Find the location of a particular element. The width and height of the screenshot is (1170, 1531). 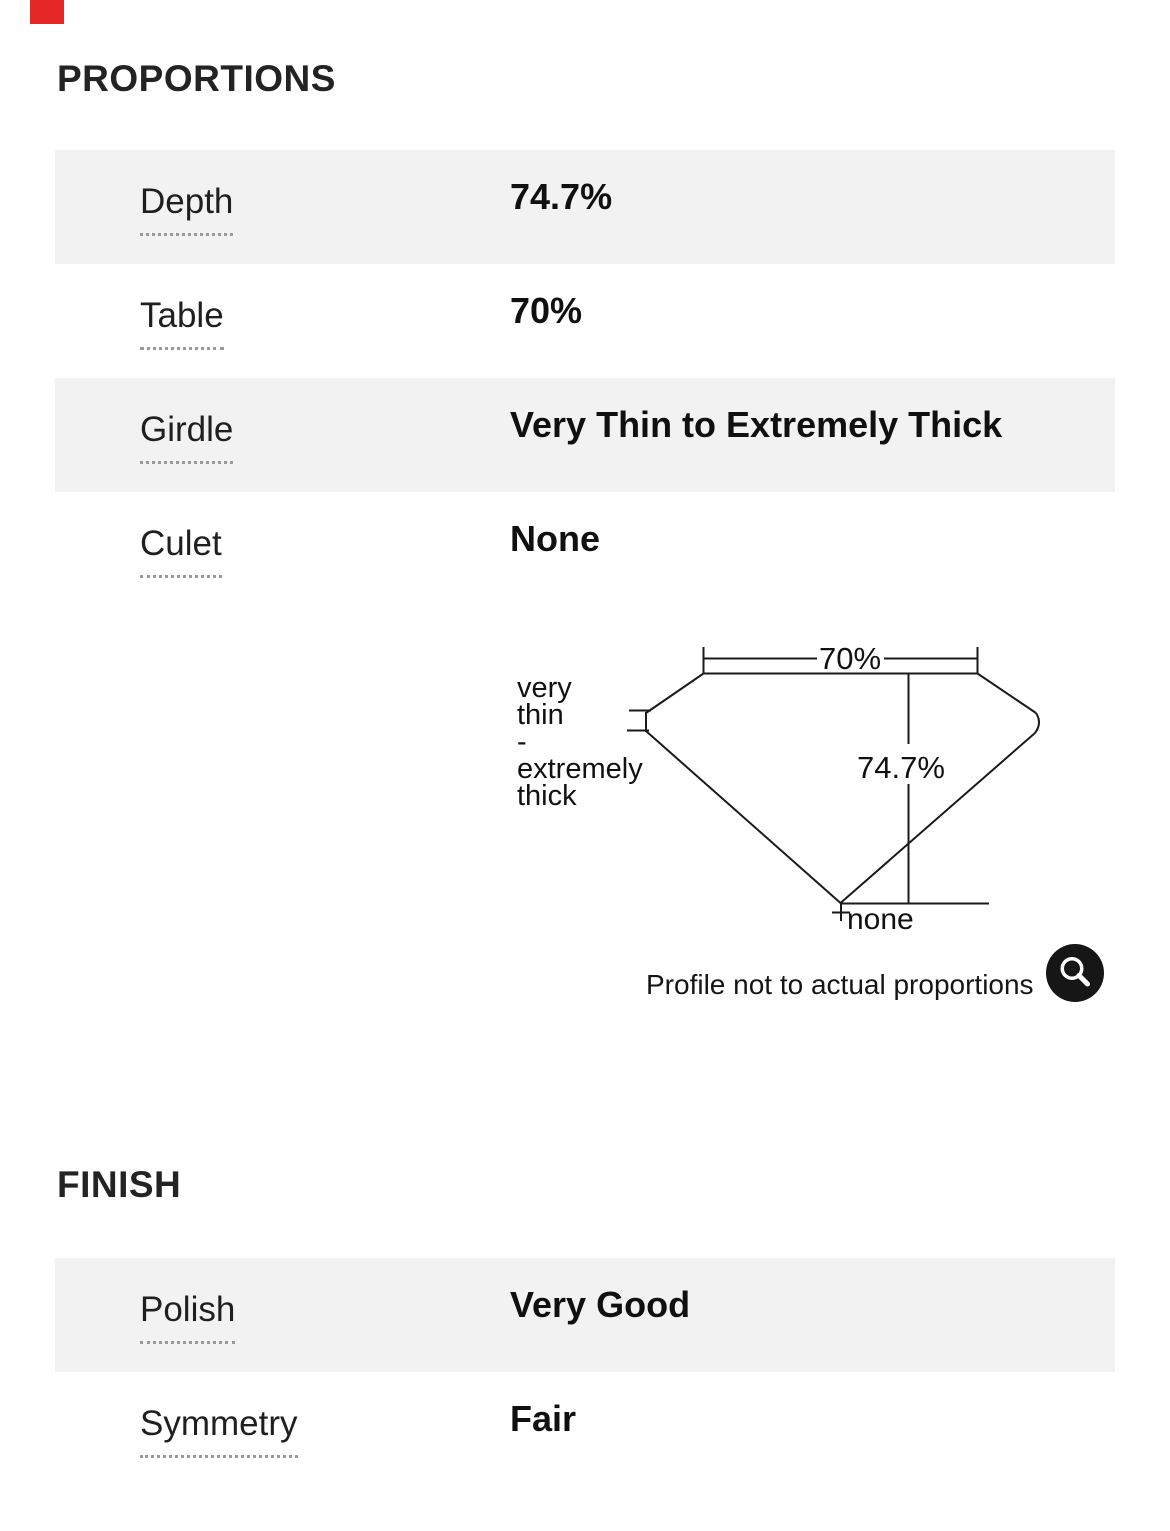

crown-left-line is located at coordinates (675, 693).